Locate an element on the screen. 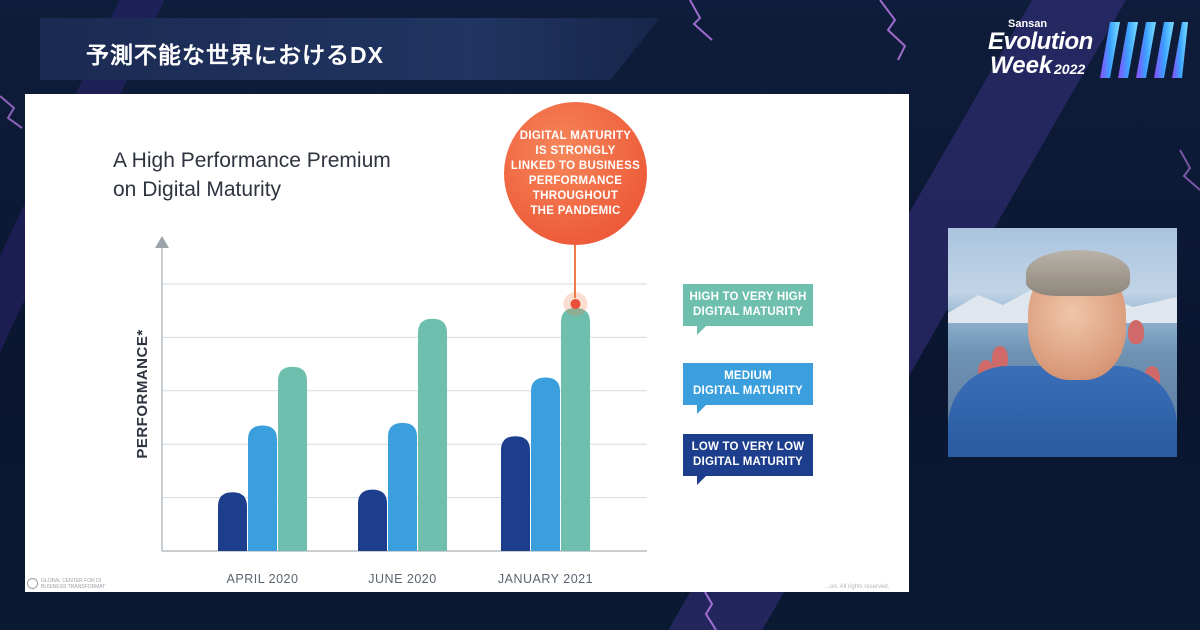 The width and height of the screenshot is (1200, 630). logo-stripes-icon is located at coordinates (1144, 50).